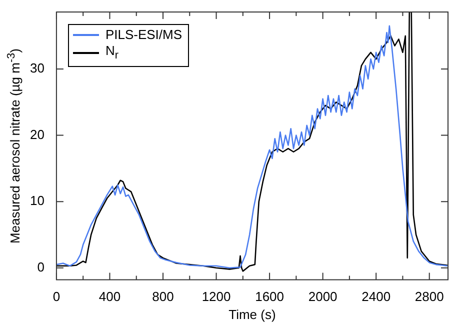  Describe the element at coordinates (111, 53) in the screenshot. I see `legend-label: N$_{r}$` at that location.